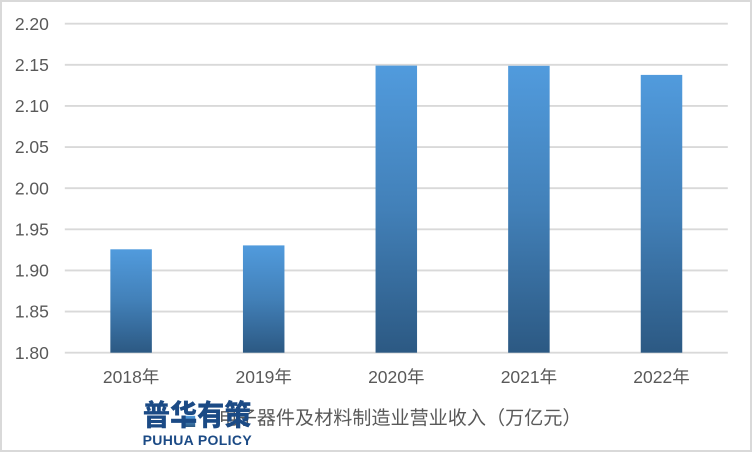 This screenshot has width=752, height=452. I want to click on svg-text: 2018, so click(122, 377).